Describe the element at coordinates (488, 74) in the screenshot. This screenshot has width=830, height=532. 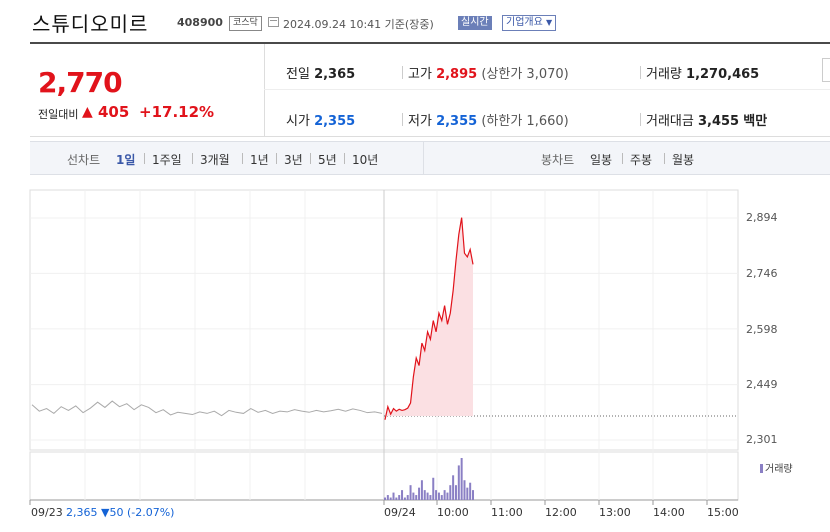
I see `high-stat: 고가 2,895 (상한가 3,070)` at that location.